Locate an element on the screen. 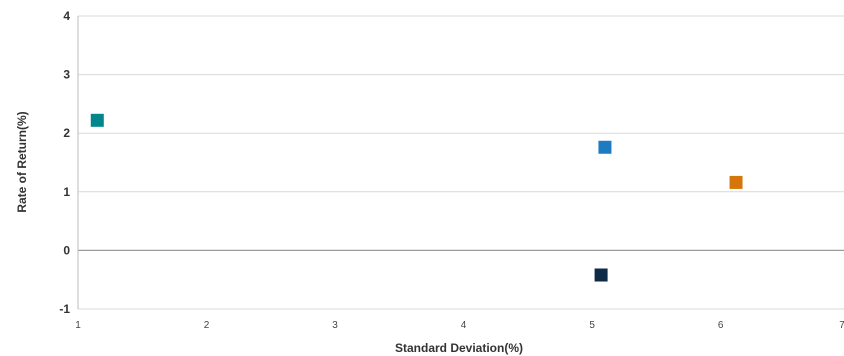 Image resolution: width=844 pixels, height=356 pixels. x-tick-label: 7 is located at coordinates (841, 325).